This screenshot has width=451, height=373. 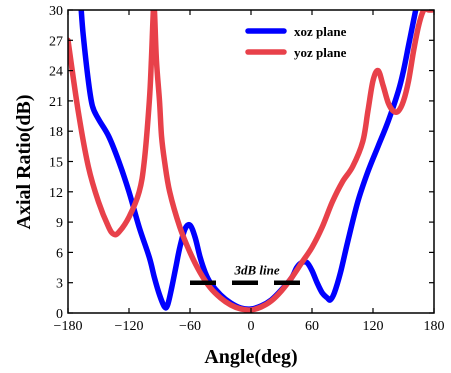 I want to click on y-tick-label: 9, so click(x=59, y=223).